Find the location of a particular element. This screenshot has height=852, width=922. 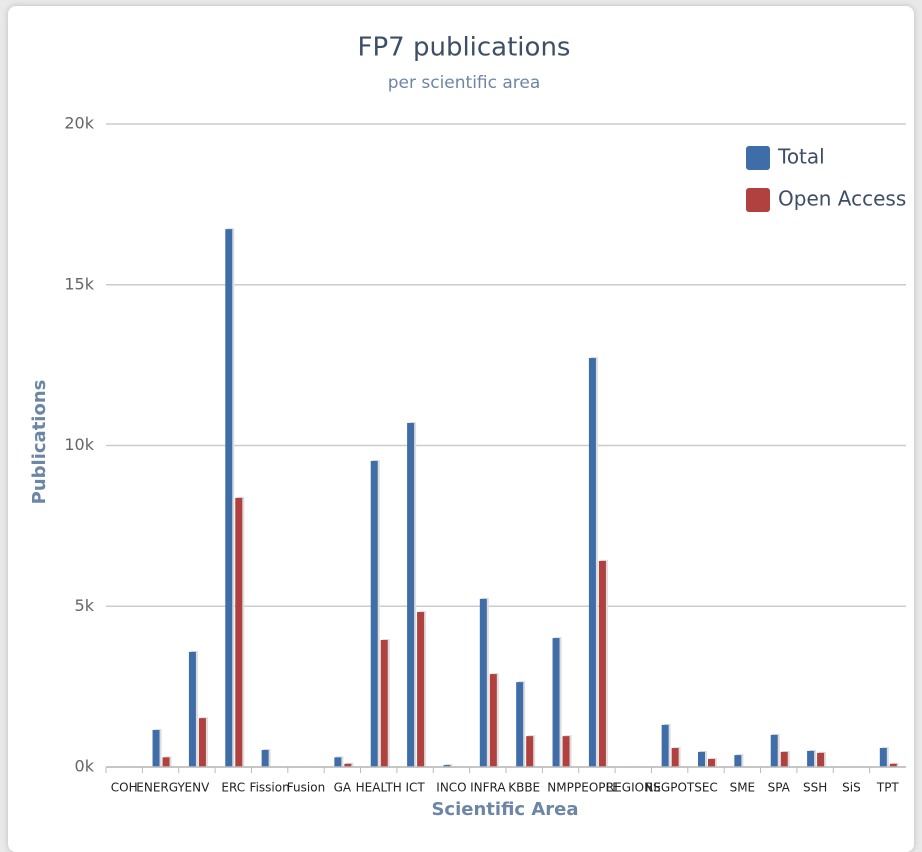

x-tick-label: Fusion is located at coordinates (306, 788).